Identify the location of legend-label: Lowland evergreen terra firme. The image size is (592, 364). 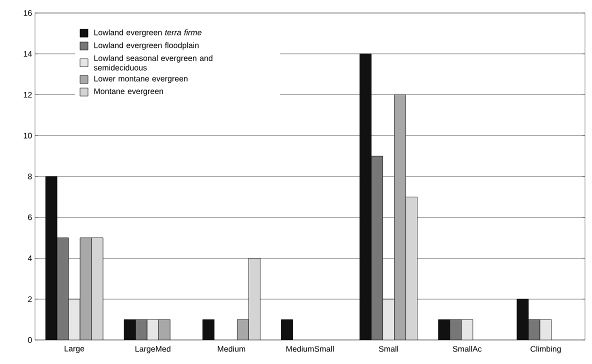
(148, 33).